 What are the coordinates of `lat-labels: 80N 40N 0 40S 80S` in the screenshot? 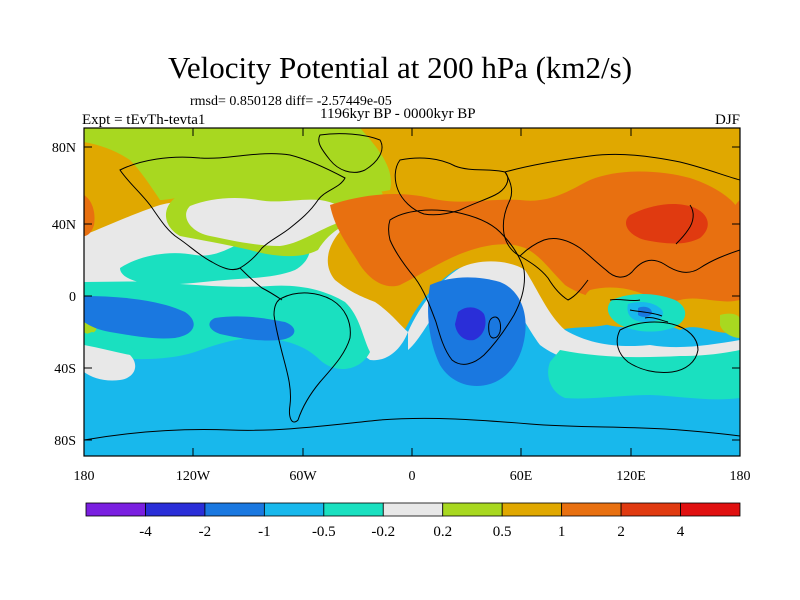 It's located at (64, 295).